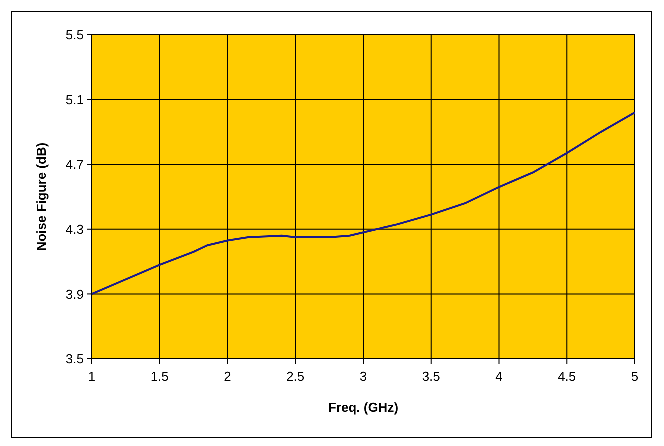  Describe the element at coordinates (75, 35) in the screenshot. I see `y-tick-label: 5.5` at that location.